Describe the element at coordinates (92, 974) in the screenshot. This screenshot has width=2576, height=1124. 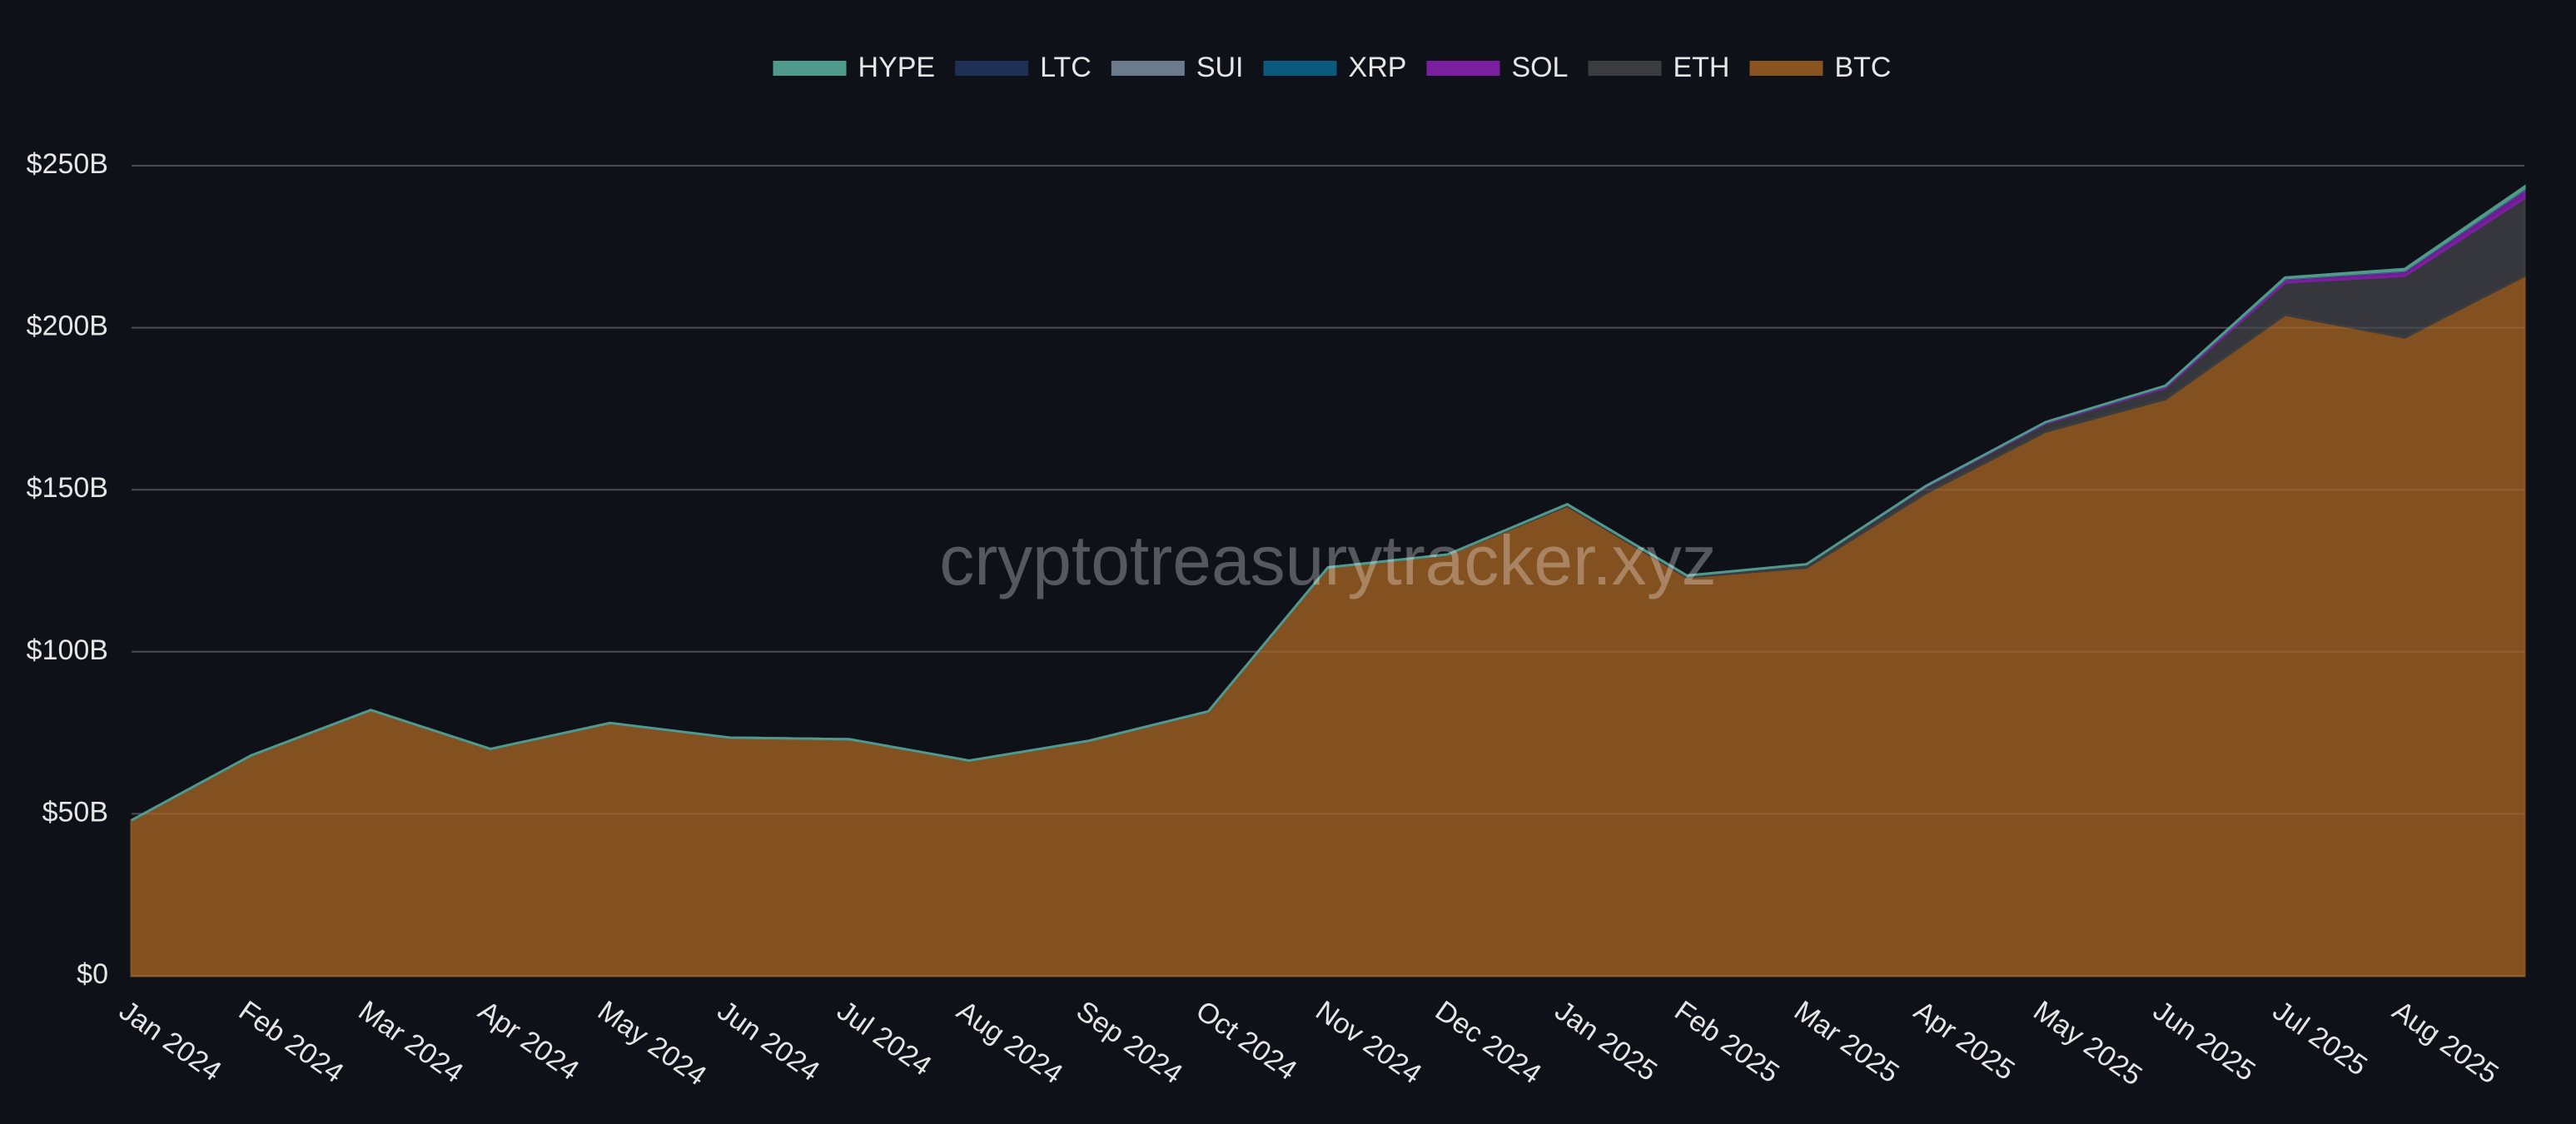
I see `y-tick-label: $0` at that location.